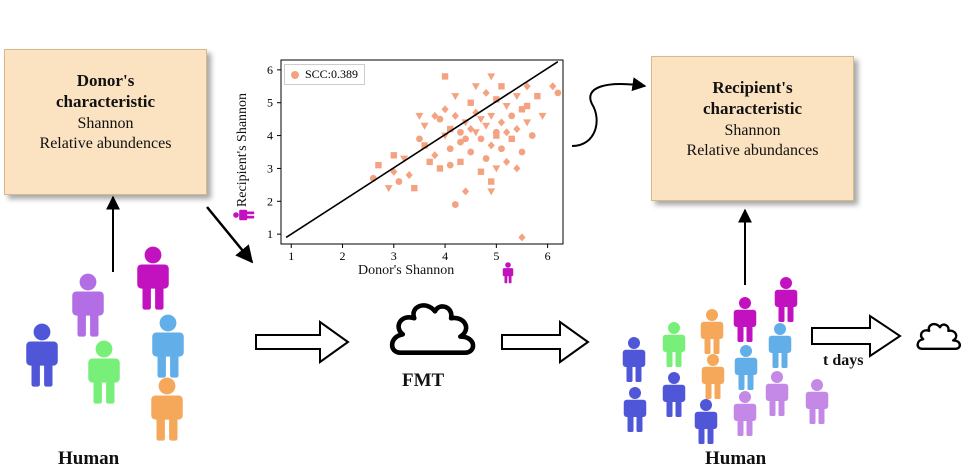  Describe the element at coordinates (270, 136) in the screenshot. I see `y-tick-label: 4` at that location.